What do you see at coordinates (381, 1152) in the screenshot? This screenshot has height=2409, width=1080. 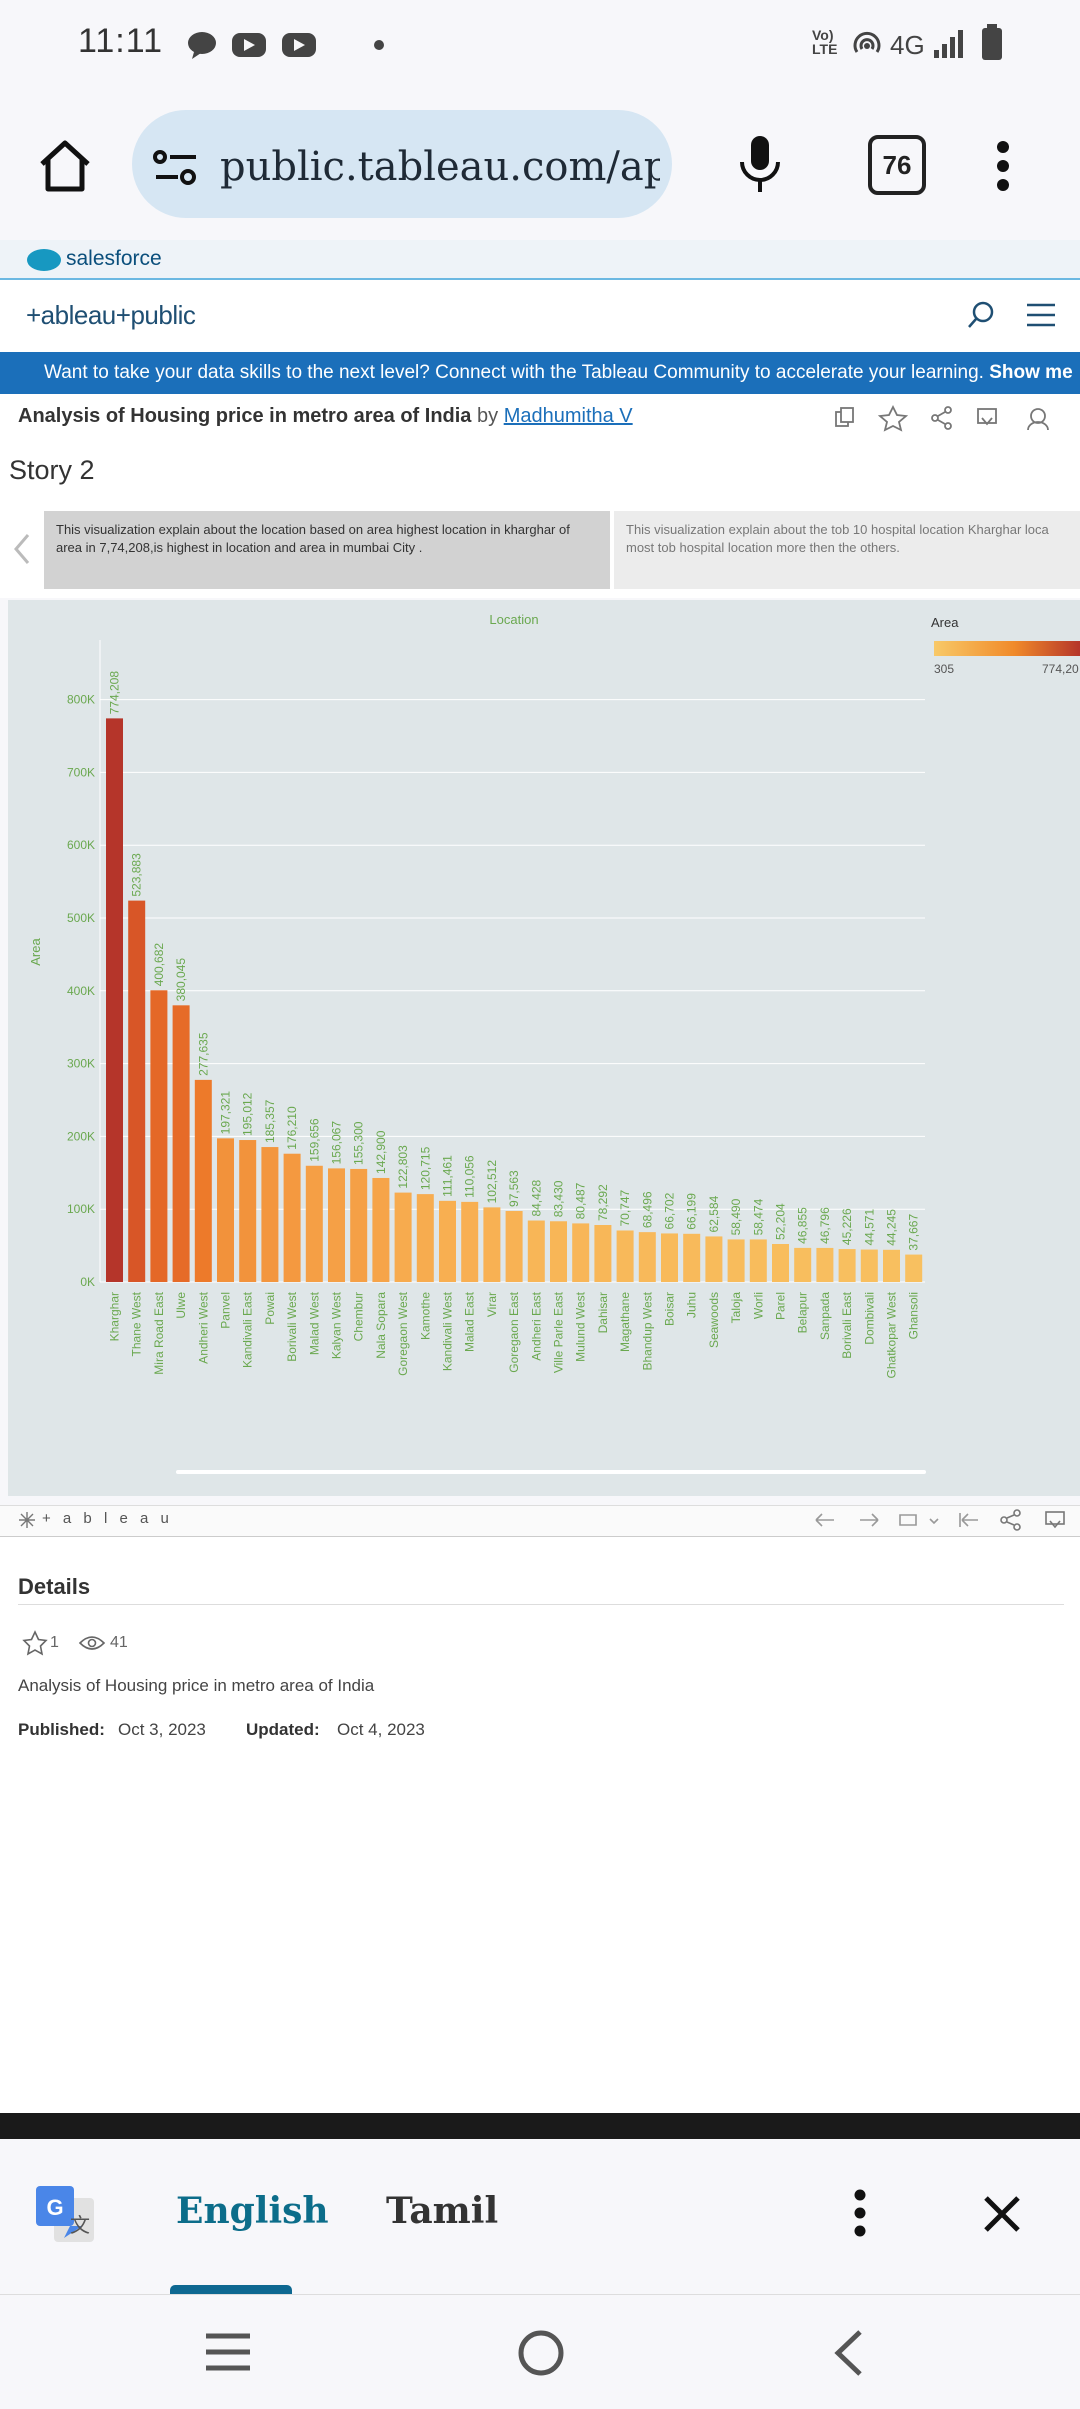 I see `bar-value-label: 142,900` at bounding box center [381, 1152].